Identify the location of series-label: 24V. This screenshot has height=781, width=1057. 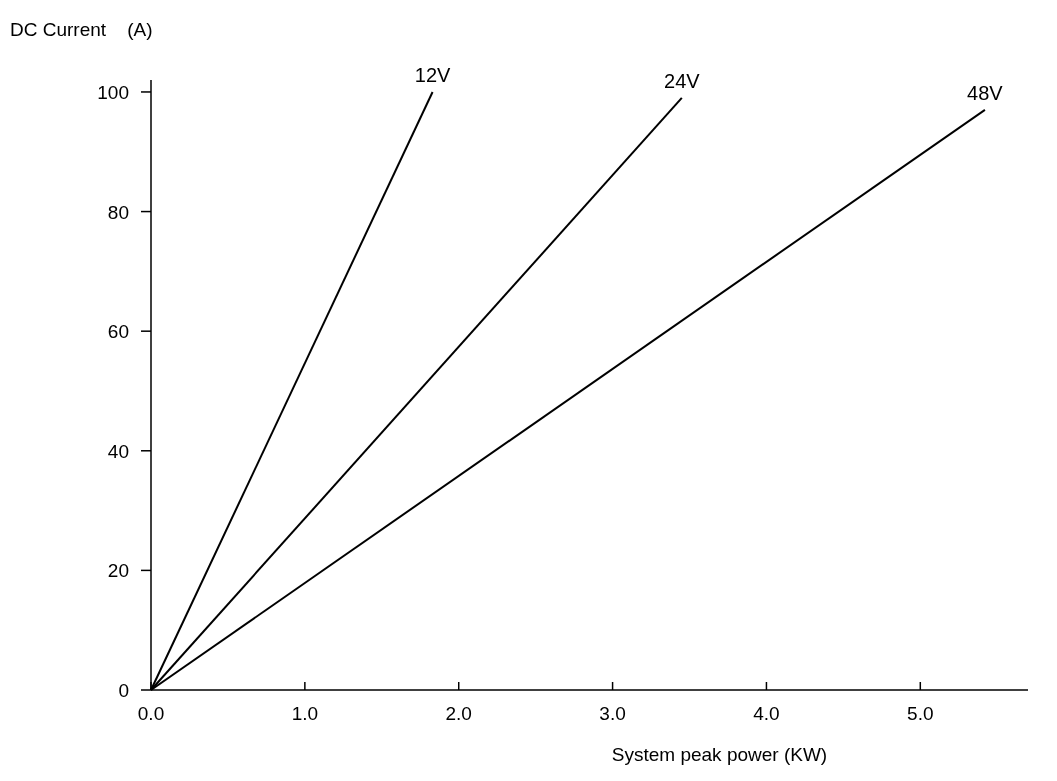
(682, 80).